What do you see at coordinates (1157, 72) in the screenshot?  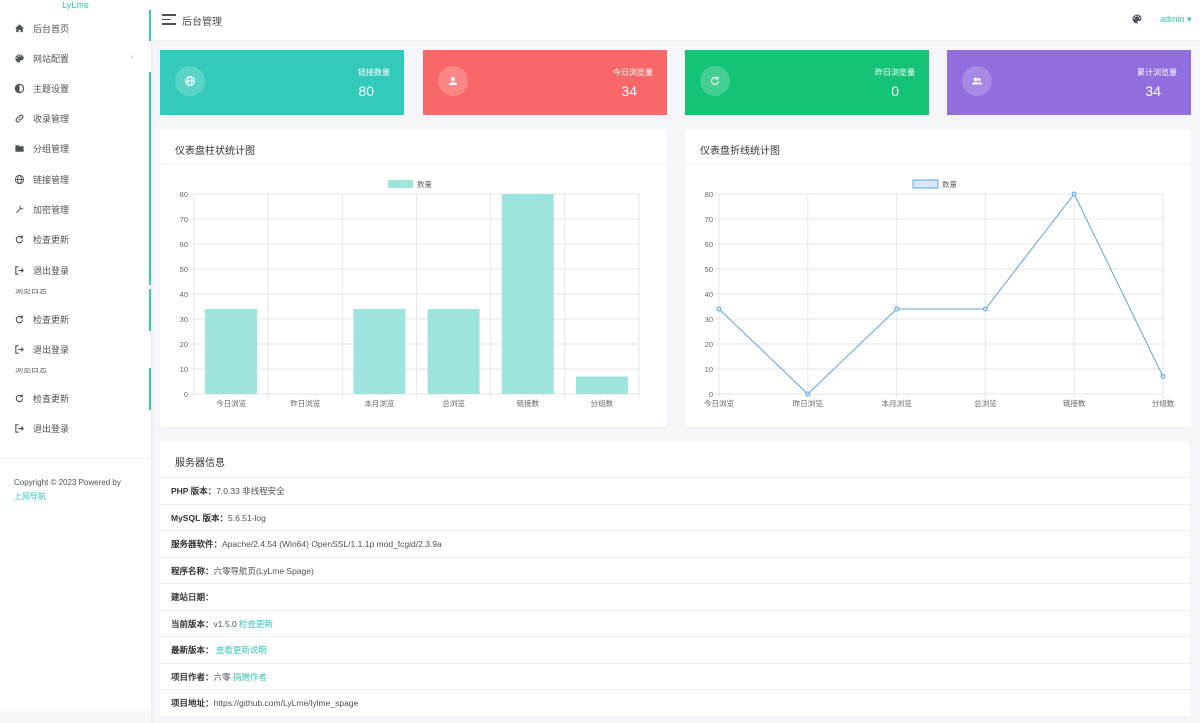 I see `stat-label: 累计浏览量` at bounding box center [1157, 72].